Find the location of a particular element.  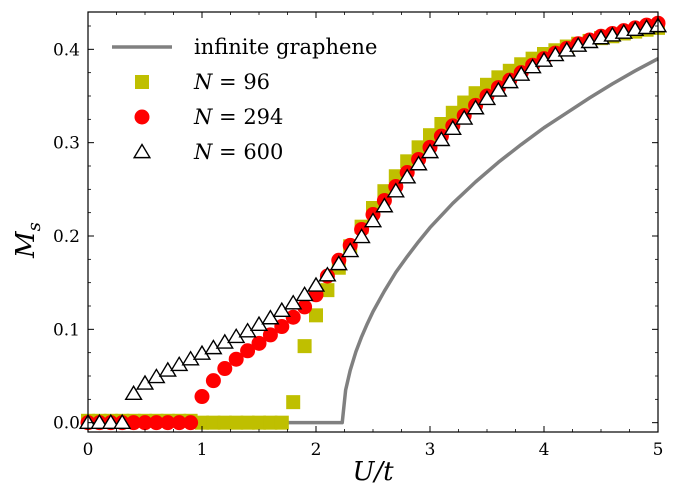

x-axis-title: U/t is located at coordinates (373, 472).